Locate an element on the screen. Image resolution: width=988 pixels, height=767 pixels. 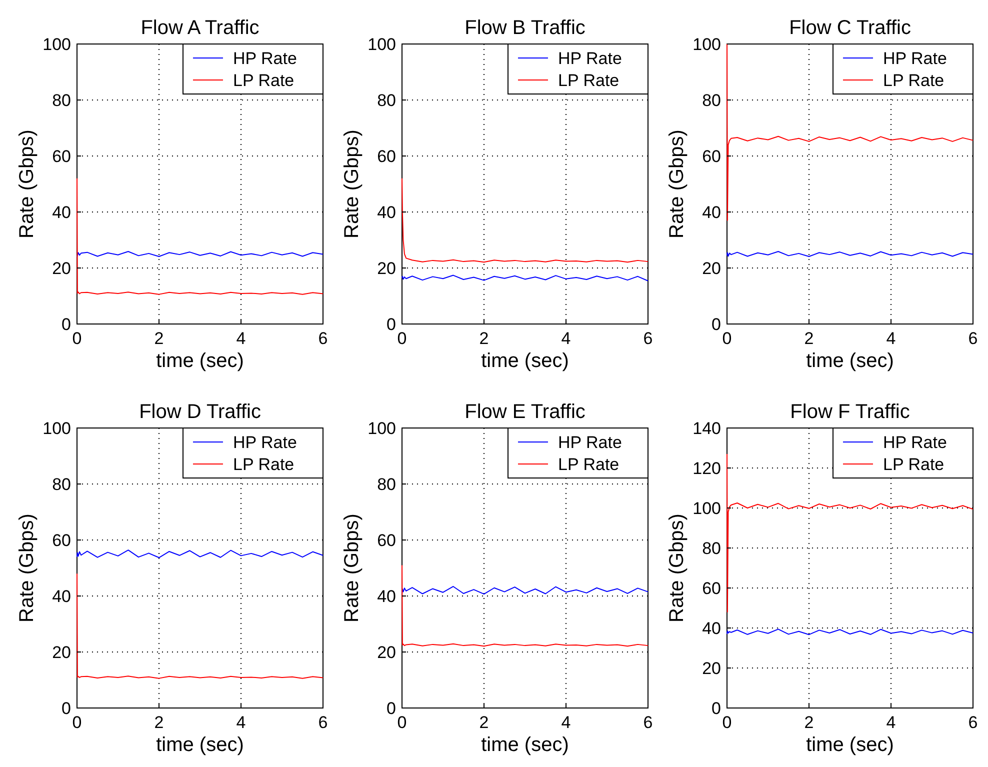
chart-title: Flow A Traffic is located at coordinates (200, 28).